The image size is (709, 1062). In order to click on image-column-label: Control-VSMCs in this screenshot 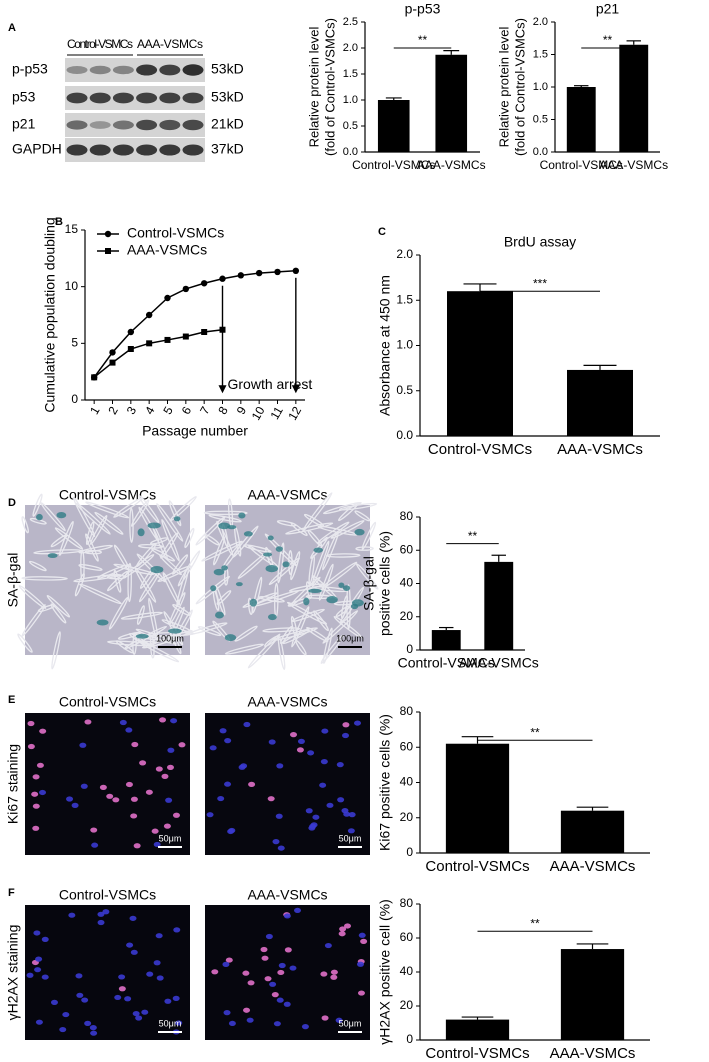, I will do `click(107, 495)`.